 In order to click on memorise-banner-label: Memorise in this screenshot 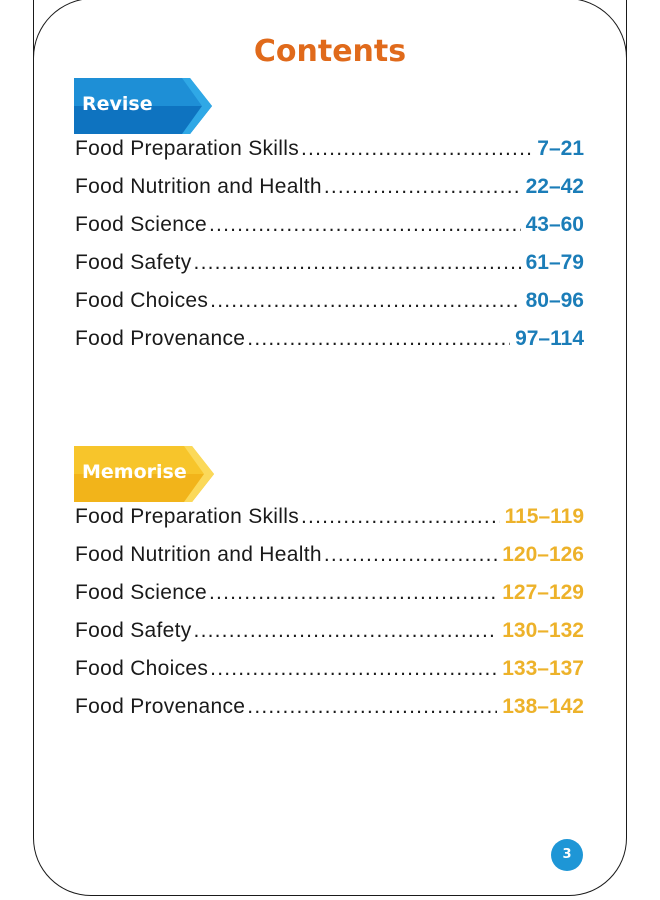, I will do `click(134, 472)`.